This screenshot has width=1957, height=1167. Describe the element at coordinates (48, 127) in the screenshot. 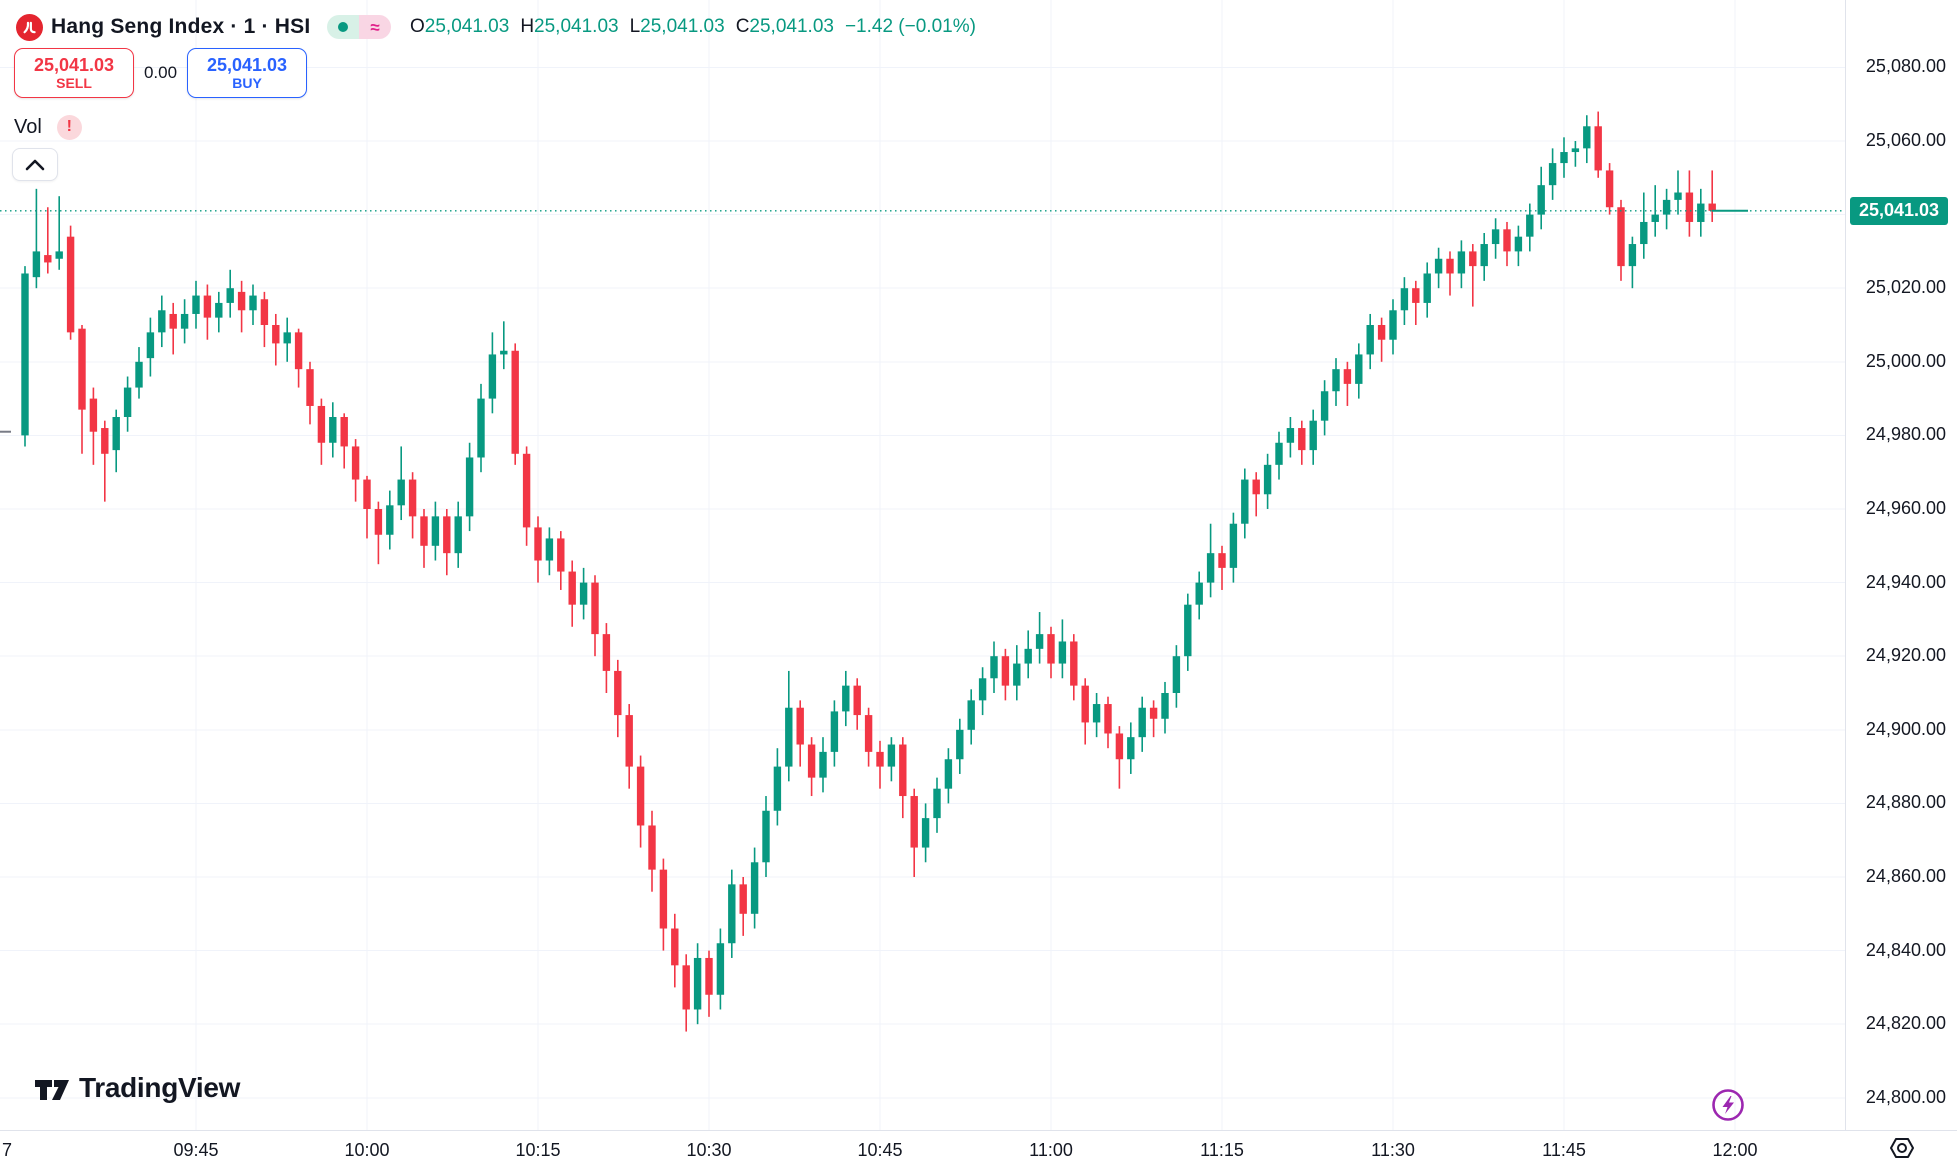

I see `volume-indicator-row: Vol !` at that location.